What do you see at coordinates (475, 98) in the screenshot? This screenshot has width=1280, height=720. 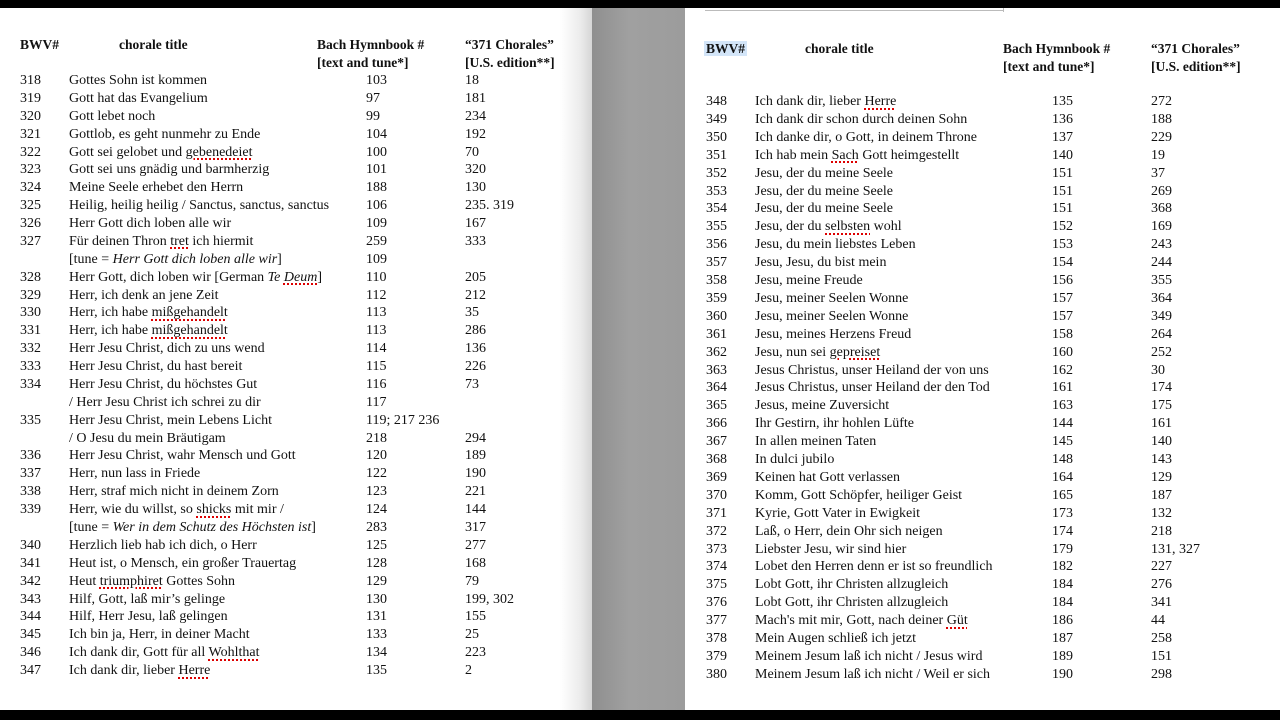 I see `chorales-number: 181` at bounding box center [475, 98].